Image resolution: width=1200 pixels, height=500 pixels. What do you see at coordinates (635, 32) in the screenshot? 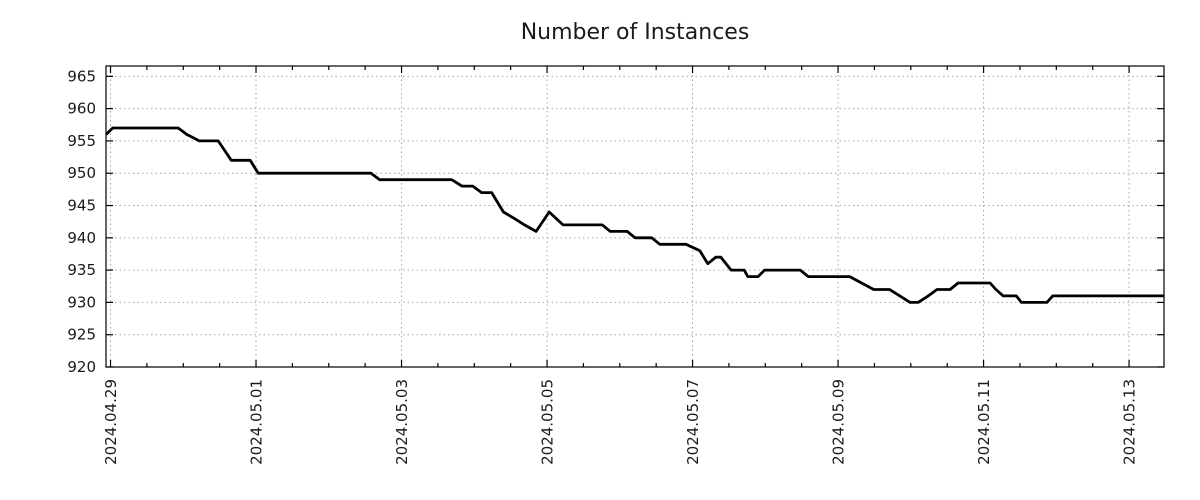
I see `chart-title: Number of Instances` at bounding box center [635, 32].